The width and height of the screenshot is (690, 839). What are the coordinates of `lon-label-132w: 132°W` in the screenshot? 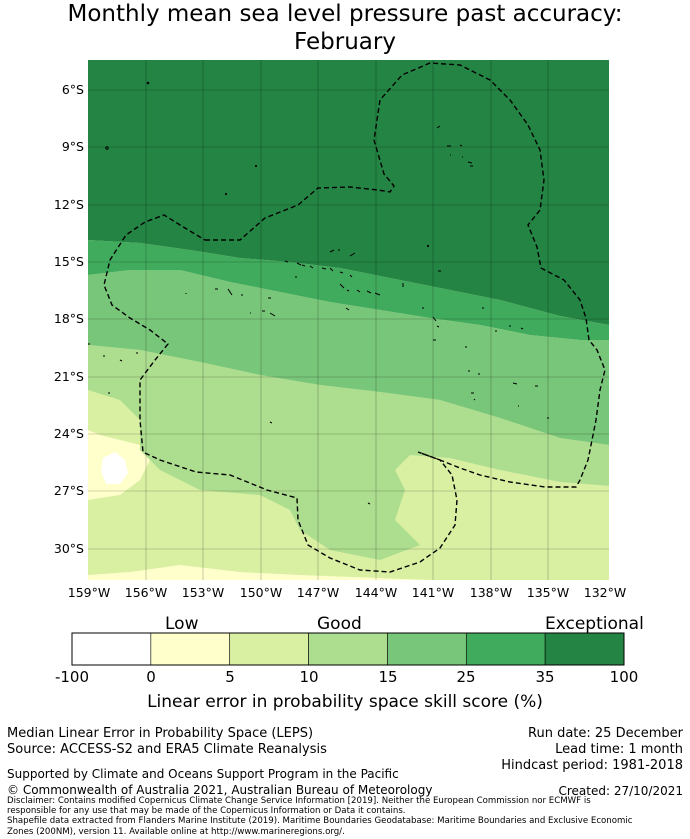 It's located at (605, 592).